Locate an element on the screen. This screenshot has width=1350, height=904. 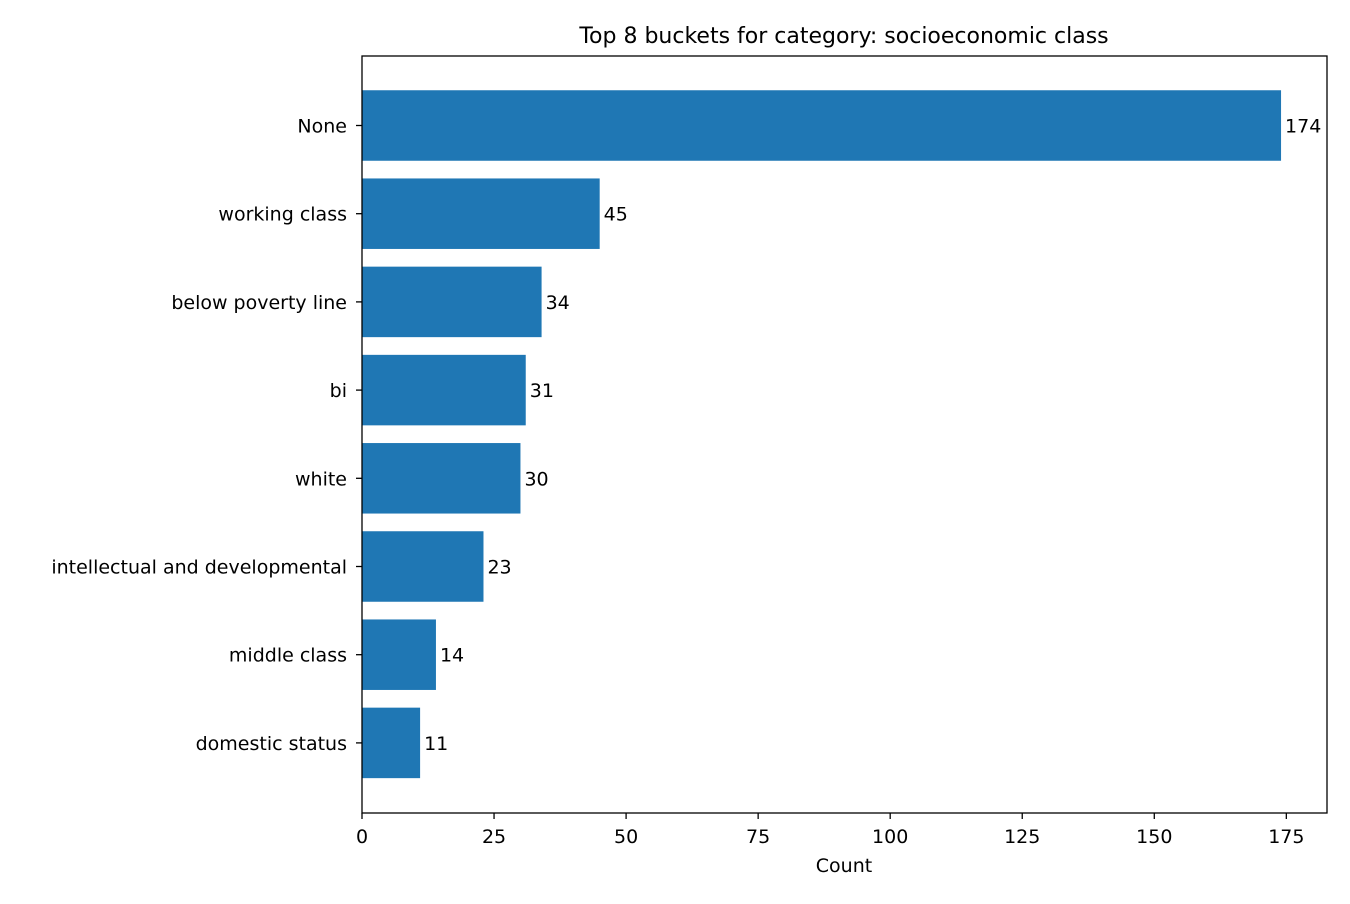
x-axis-label: Count is located at coordinates (844, 866).